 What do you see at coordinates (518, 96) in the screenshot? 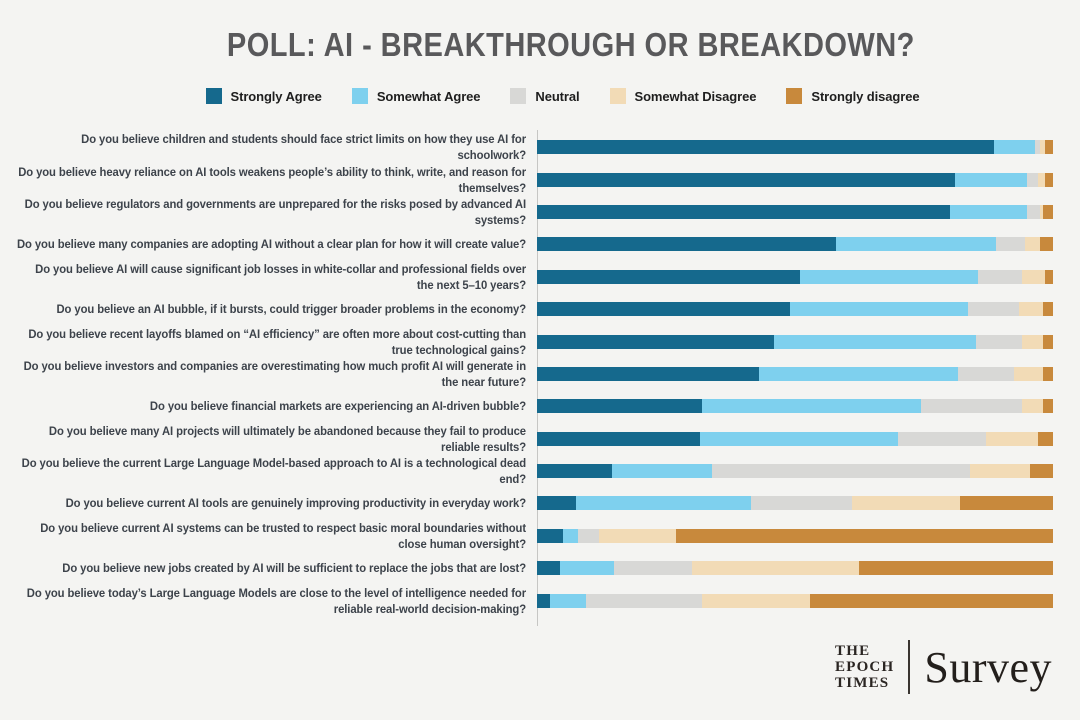
I see `neutral-swatch-icon` at bounding box center [518, 96].